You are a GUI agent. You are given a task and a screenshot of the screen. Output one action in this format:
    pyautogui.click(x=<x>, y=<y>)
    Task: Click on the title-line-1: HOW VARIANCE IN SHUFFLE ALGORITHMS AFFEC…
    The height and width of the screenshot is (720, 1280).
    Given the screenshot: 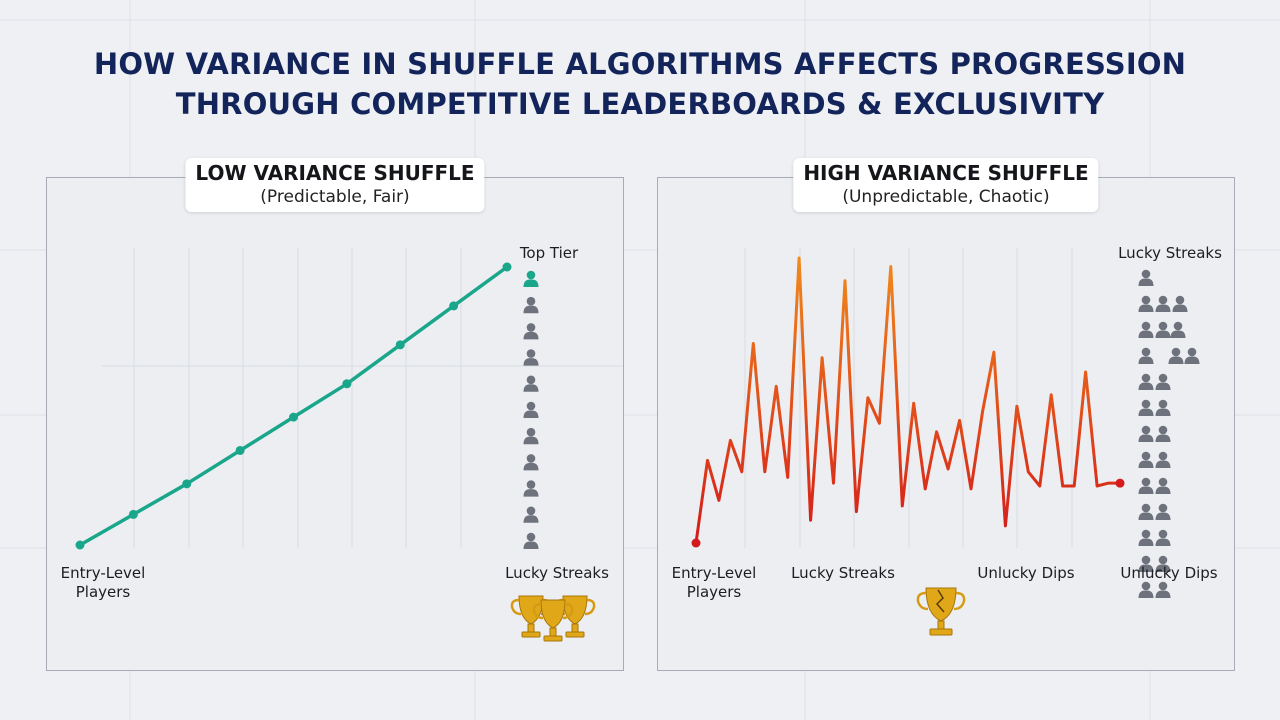 What is the action you would take?
    pyautogui.click(x=640, y=64)
    